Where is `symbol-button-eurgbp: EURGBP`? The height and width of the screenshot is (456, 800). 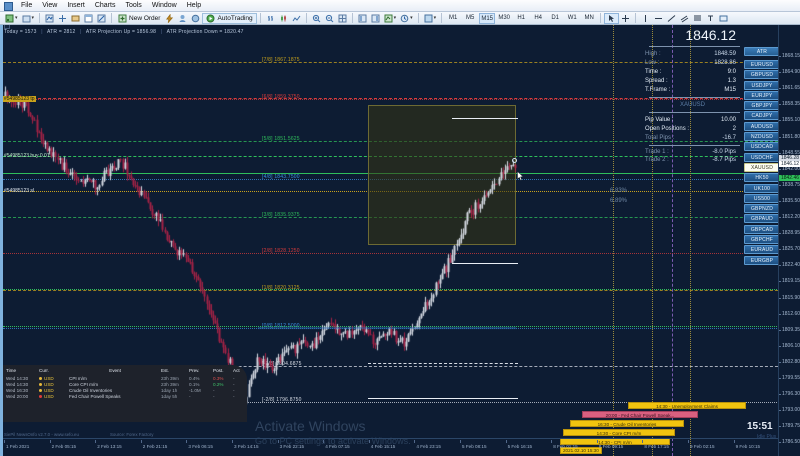 symbol-button-eurgbp: EURGBP is located at coordinates (762, 260).